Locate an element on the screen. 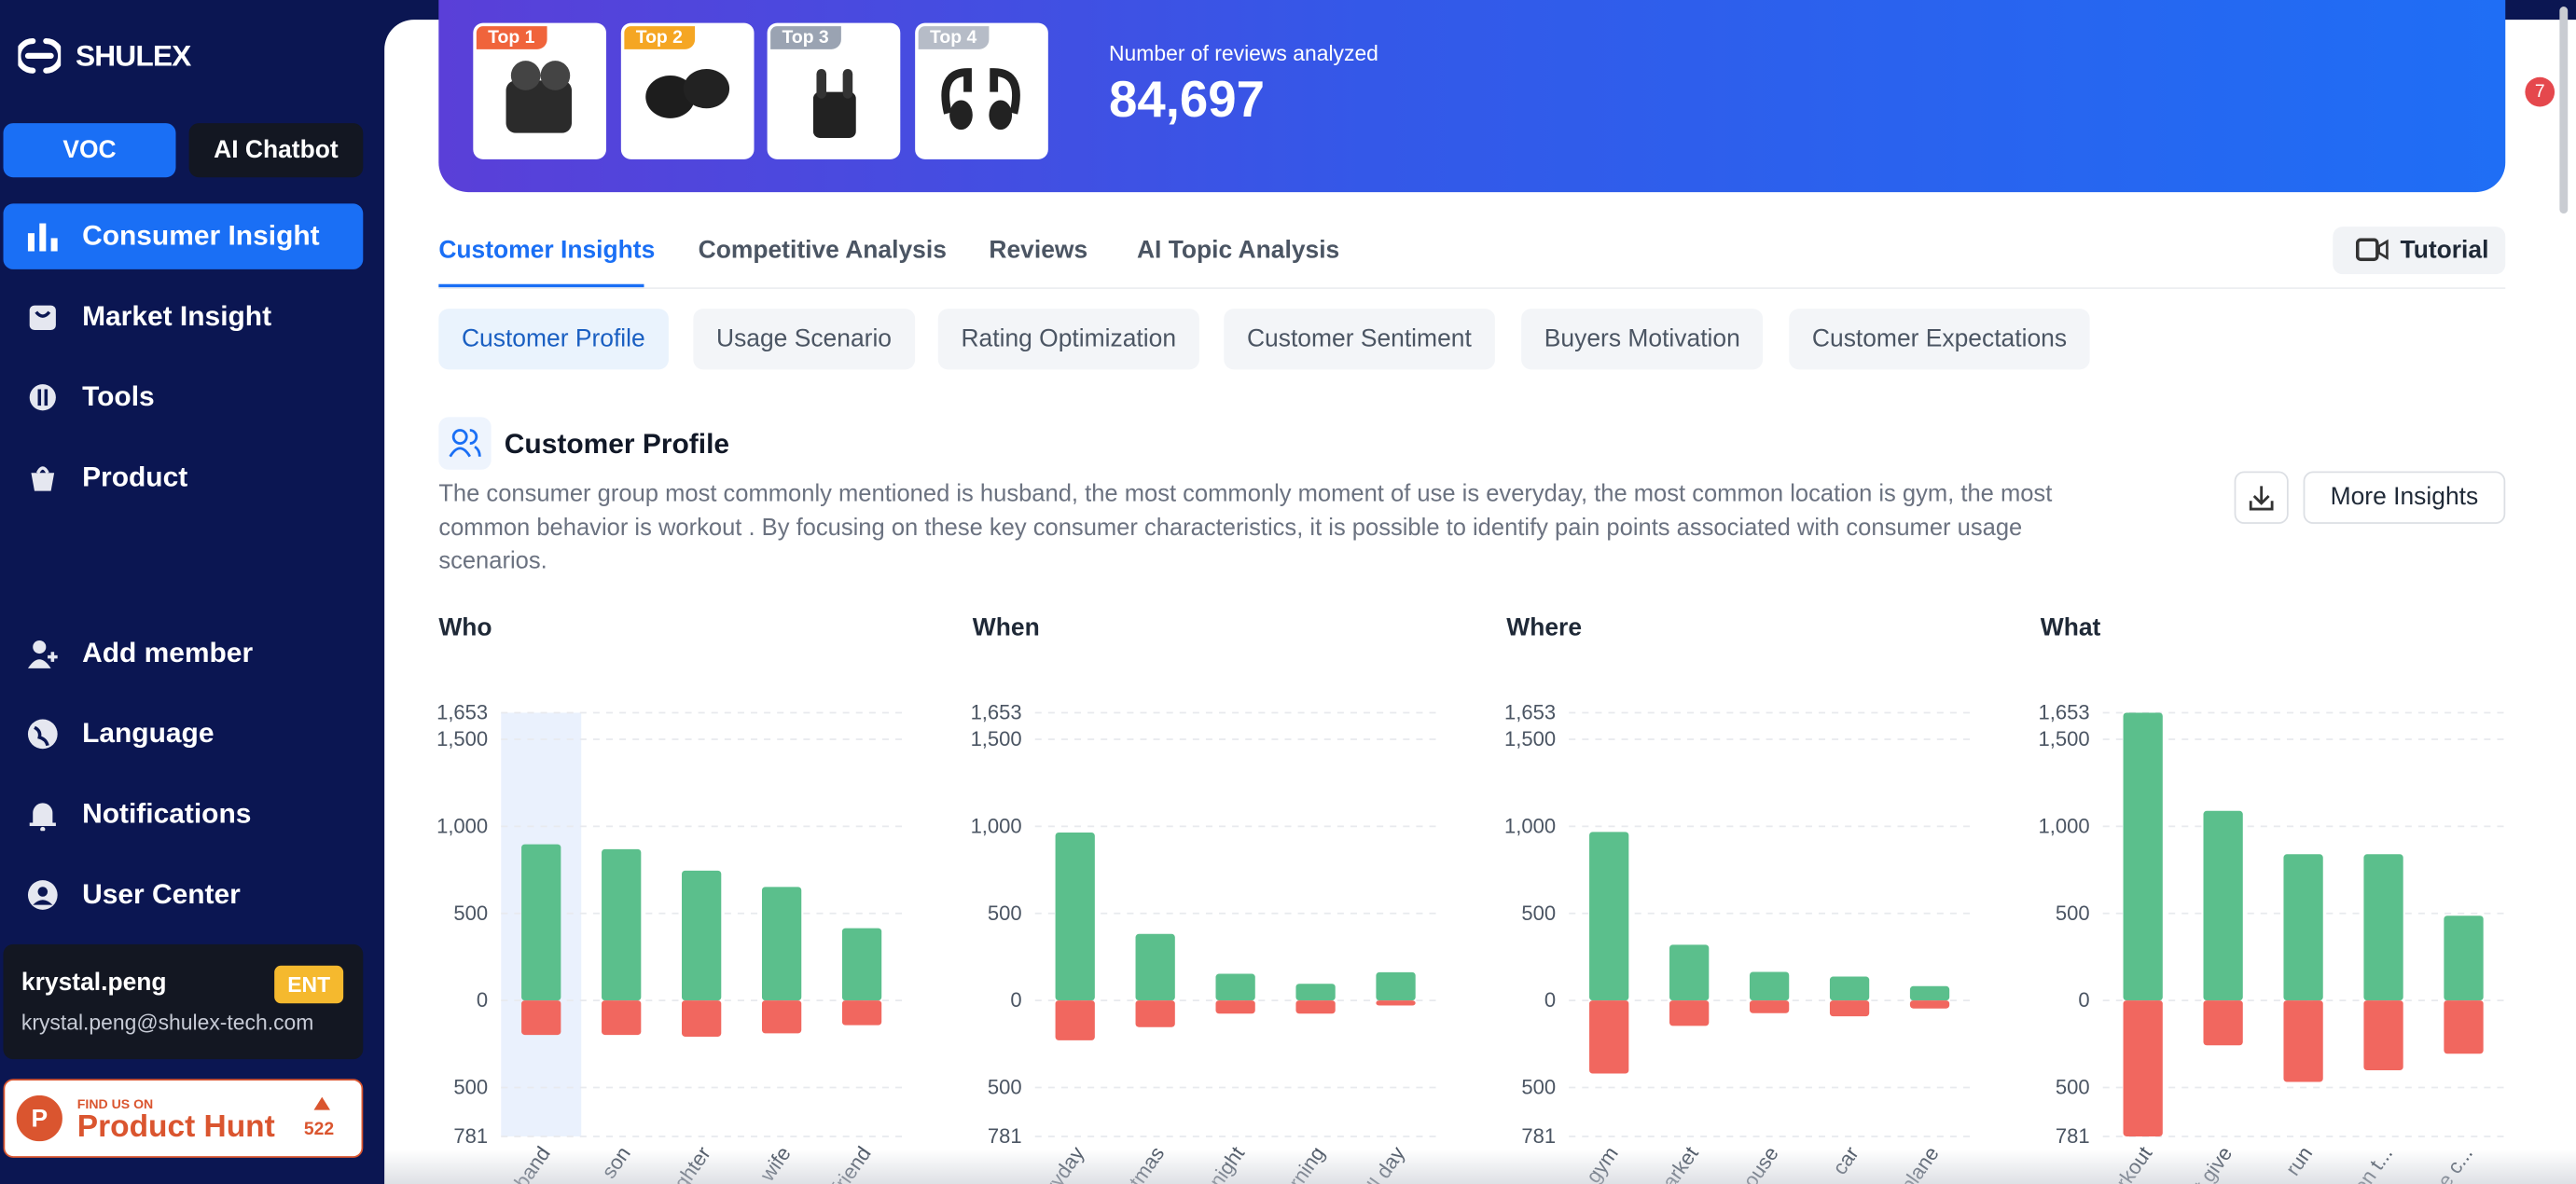 The width and height of the screenshot is (2576, 1184). product-card: Top 4 is located at coordinates (981, 90).